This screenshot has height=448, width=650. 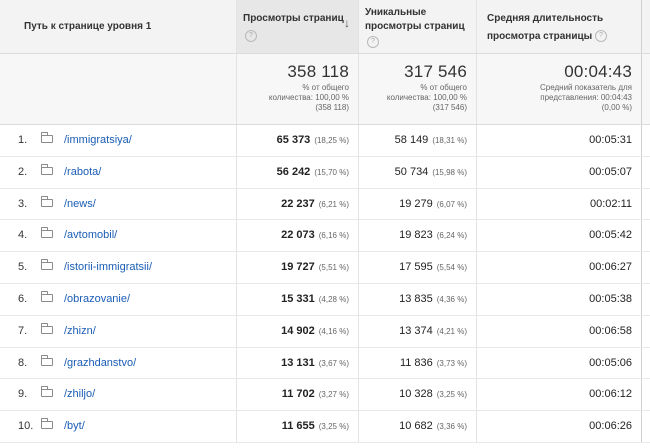 What do you see at coordinates (558, 331) in the screenshot?
I see `duration-cell: 00:06:58` at bounding box center [558, 331].